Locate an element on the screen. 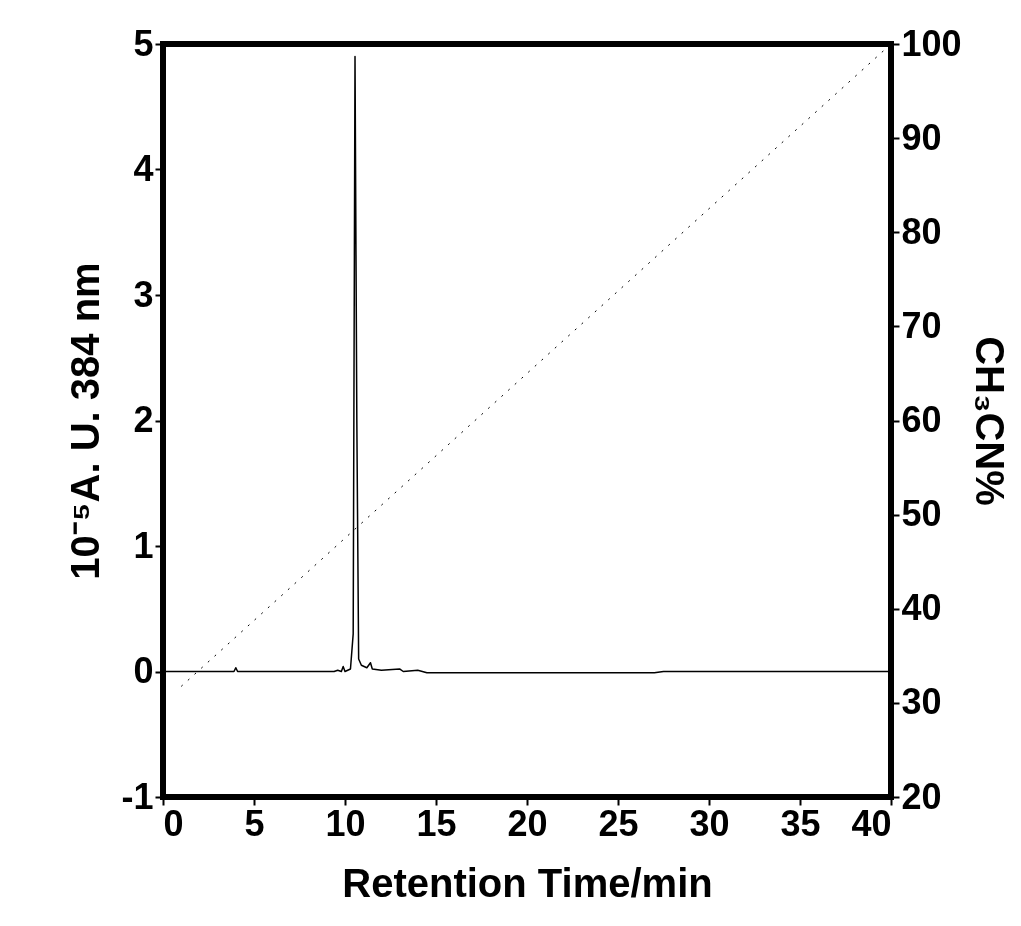 The width and height of the screenshot is (1021, 926). y-axis-title: 10⁻⁵A. U. 384 nm is located at coordinates (85, 421).